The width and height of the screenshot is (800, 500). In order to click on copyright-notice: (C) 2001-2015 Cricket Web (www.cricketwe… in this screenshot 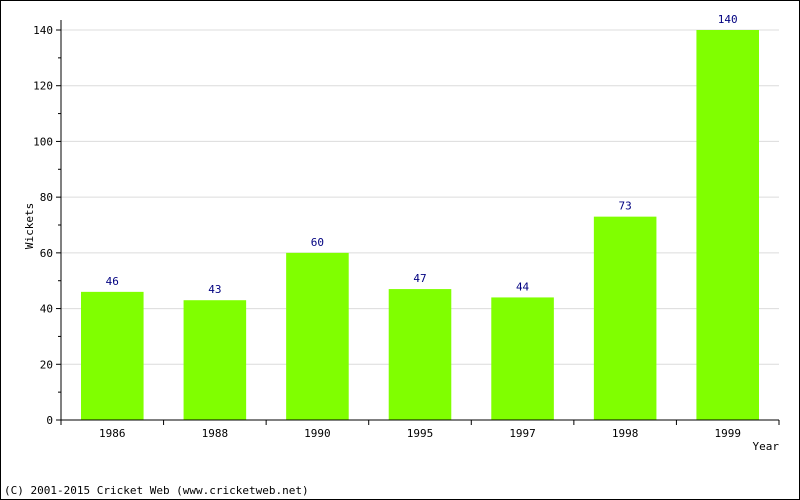, I will do `click(156, 490)`.